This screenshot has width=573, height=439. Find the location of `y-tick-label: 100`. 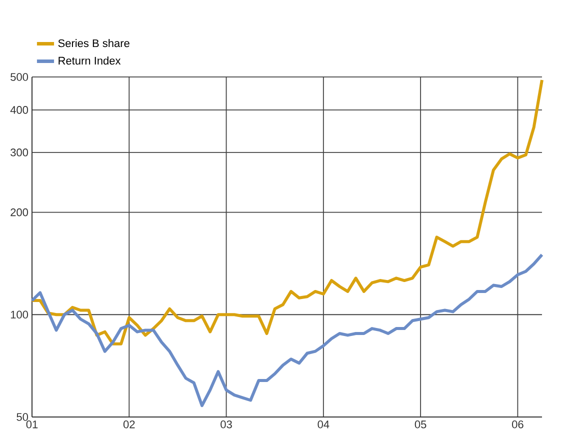

y-tick-label: 100 is located at coordinates (19, 314).